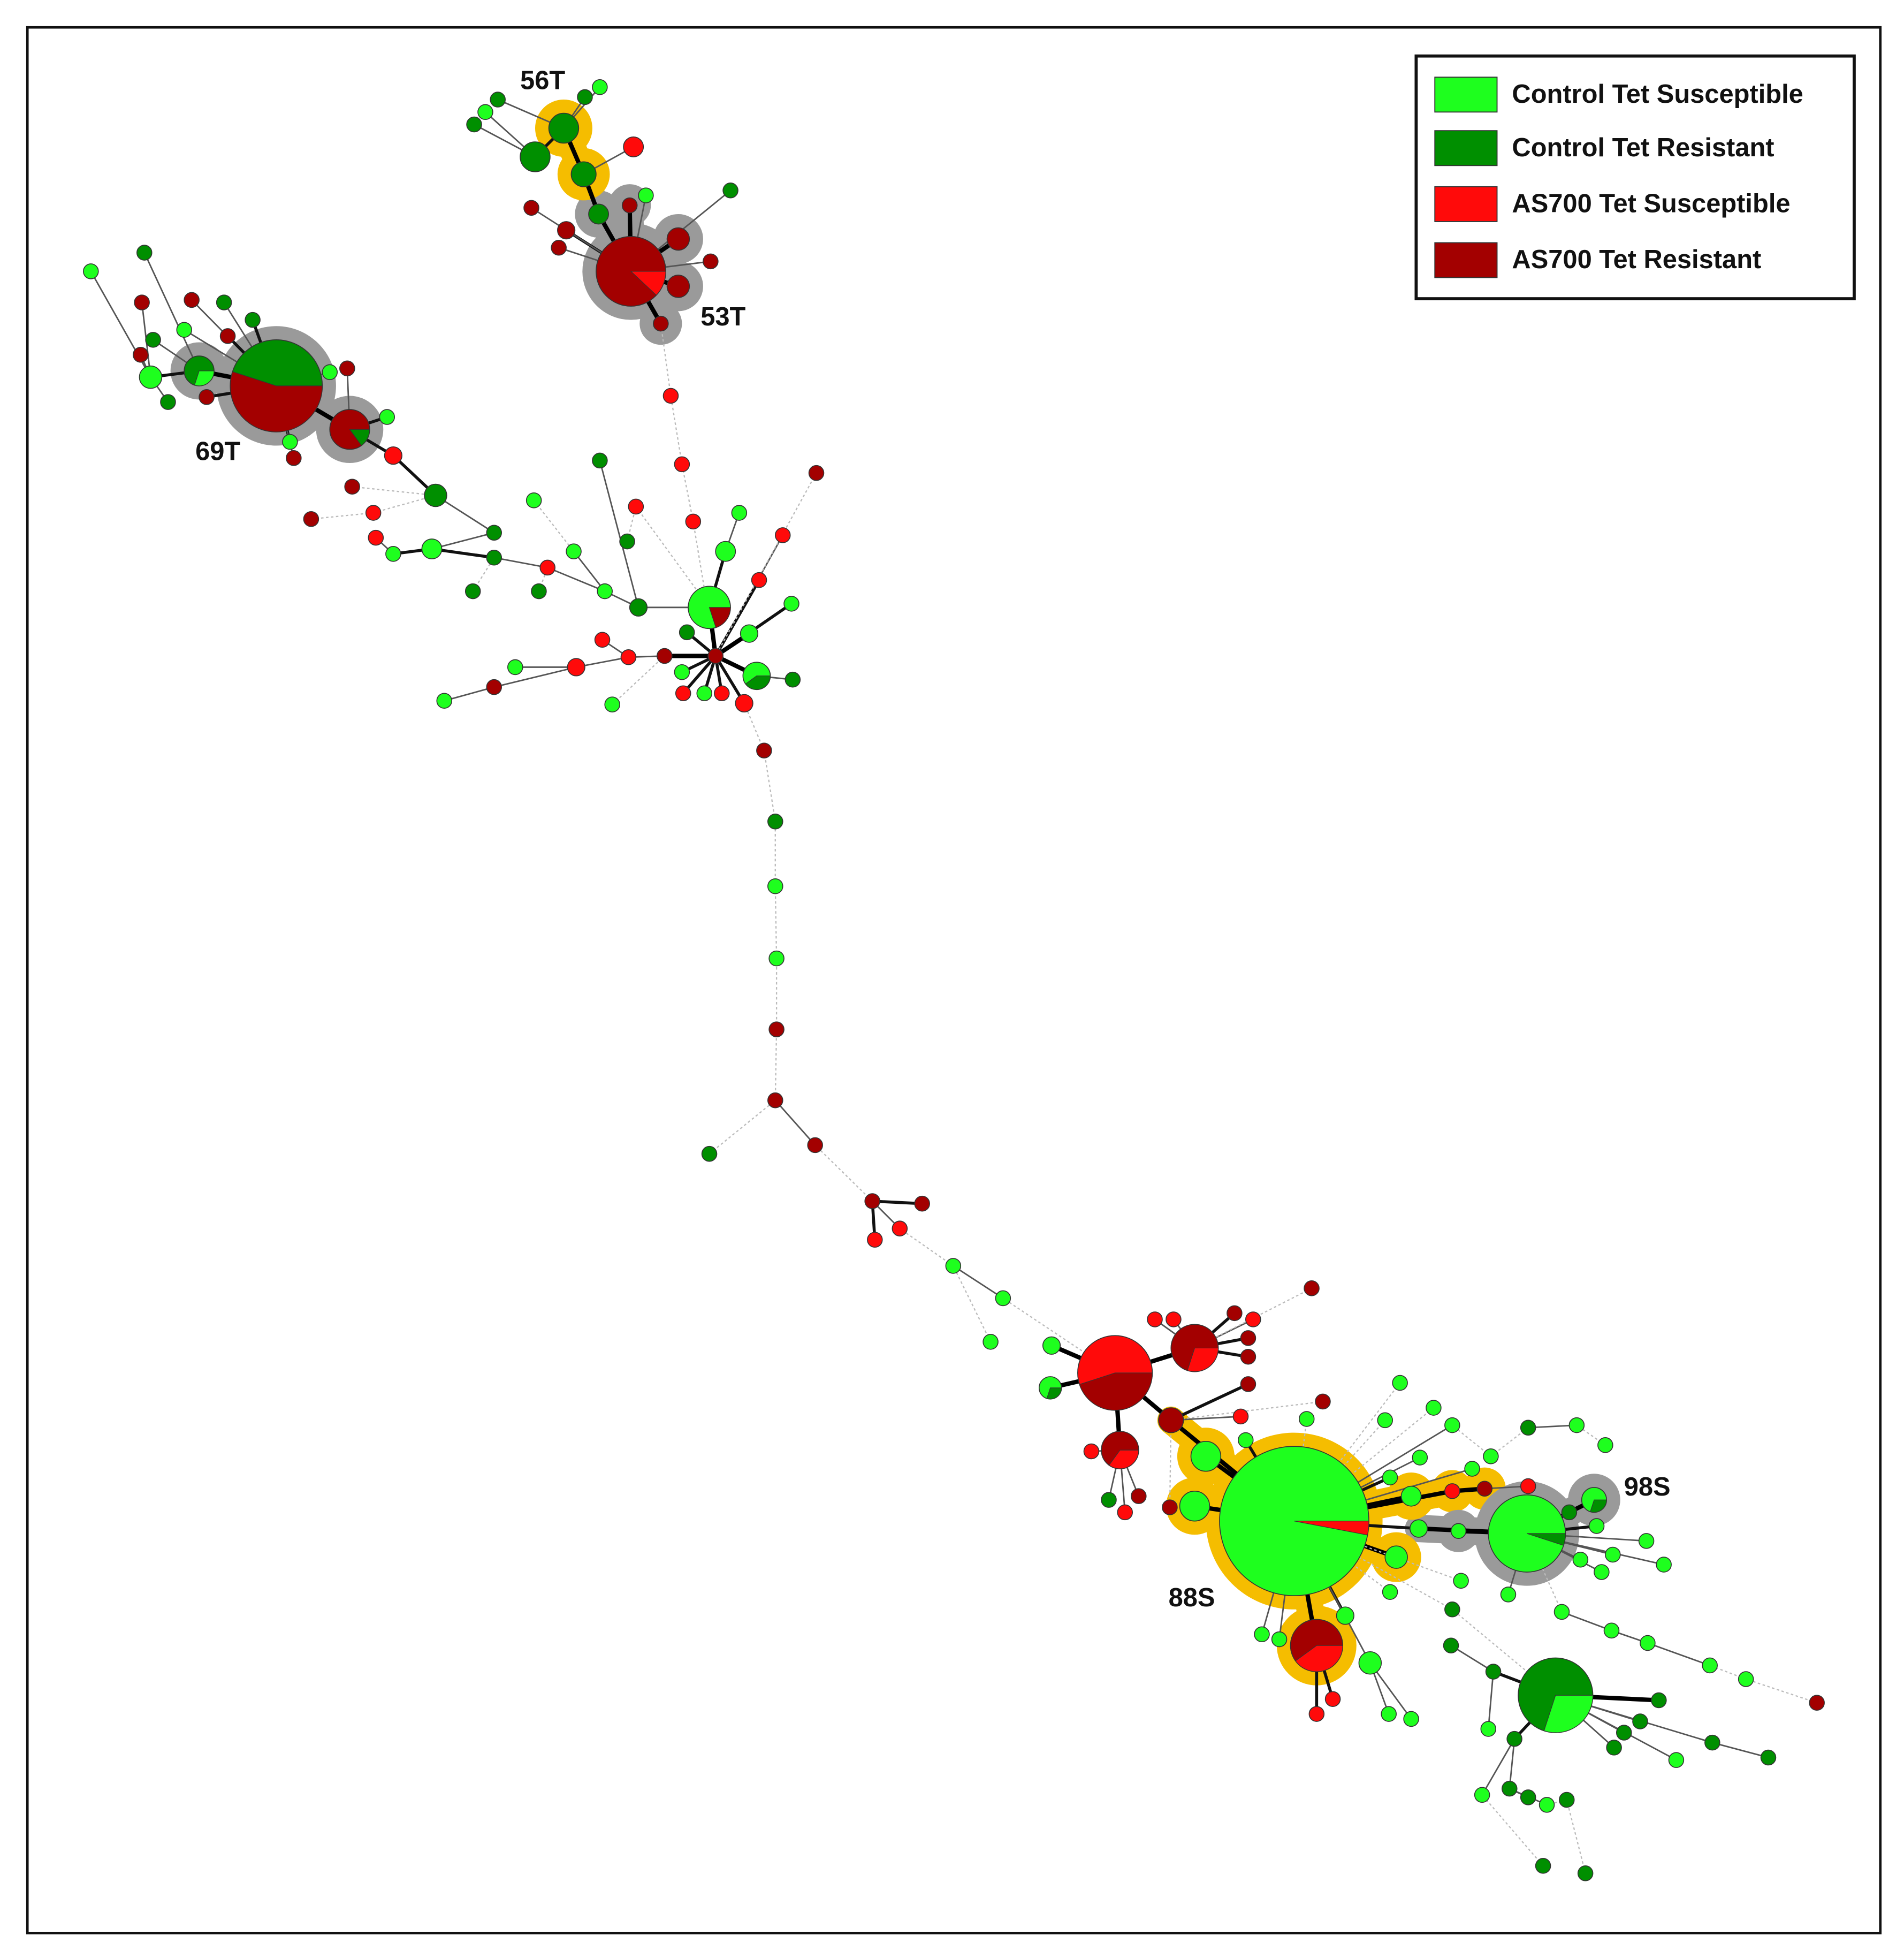  What do you see at coordinates (1658, 95) in the screenshot?
I see `legend-label: Control Tet Susceptible` at bounding box center [1658, 95].